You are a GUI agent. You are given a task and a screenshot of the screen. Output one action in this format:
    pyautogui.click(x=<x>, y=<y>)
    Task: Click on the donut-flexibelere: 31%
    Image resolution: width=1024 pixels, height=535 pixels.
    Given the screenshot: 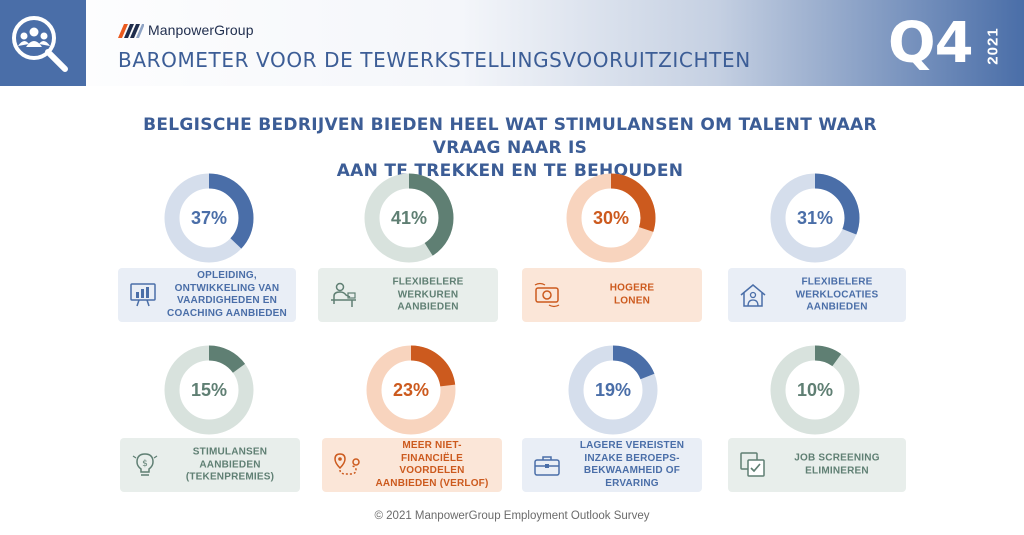 What is the action you would take?
    pyautogui.click(x=815, y=218)
    